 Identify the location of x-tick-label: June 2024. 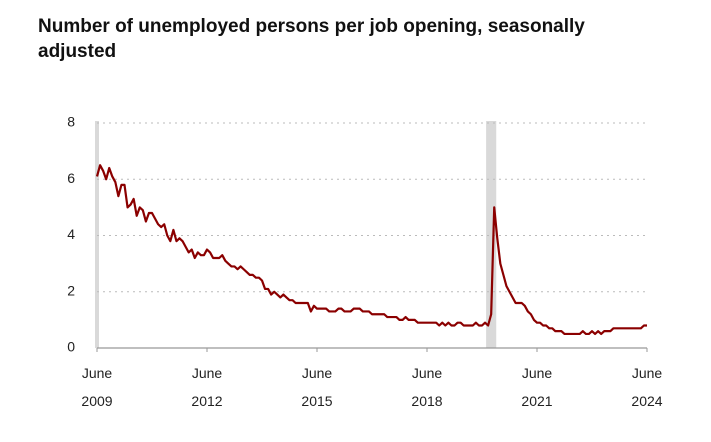
(647, 387).